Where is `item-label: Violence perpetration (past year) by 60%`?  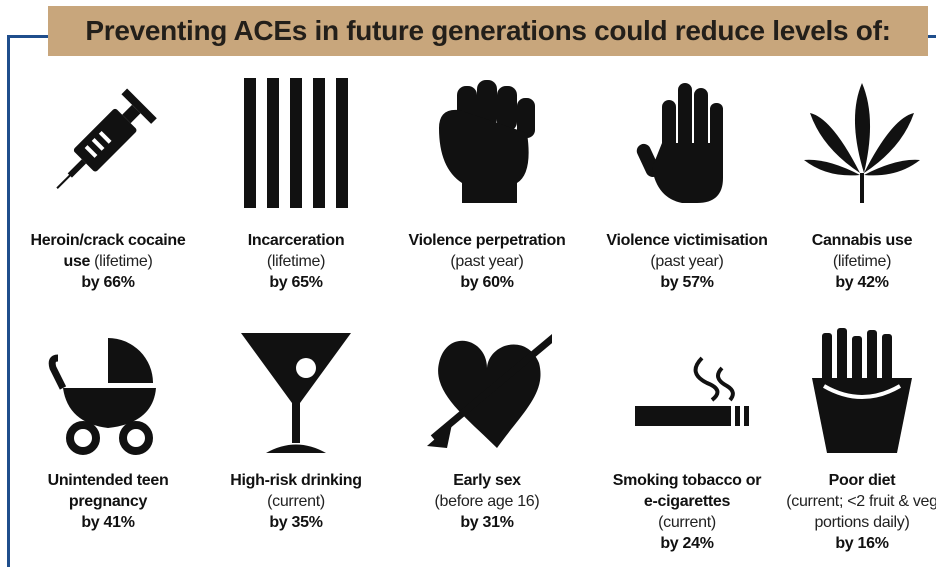
item-label: Violence perpetration (past year) by 60% is located at coordinates (487, 261).